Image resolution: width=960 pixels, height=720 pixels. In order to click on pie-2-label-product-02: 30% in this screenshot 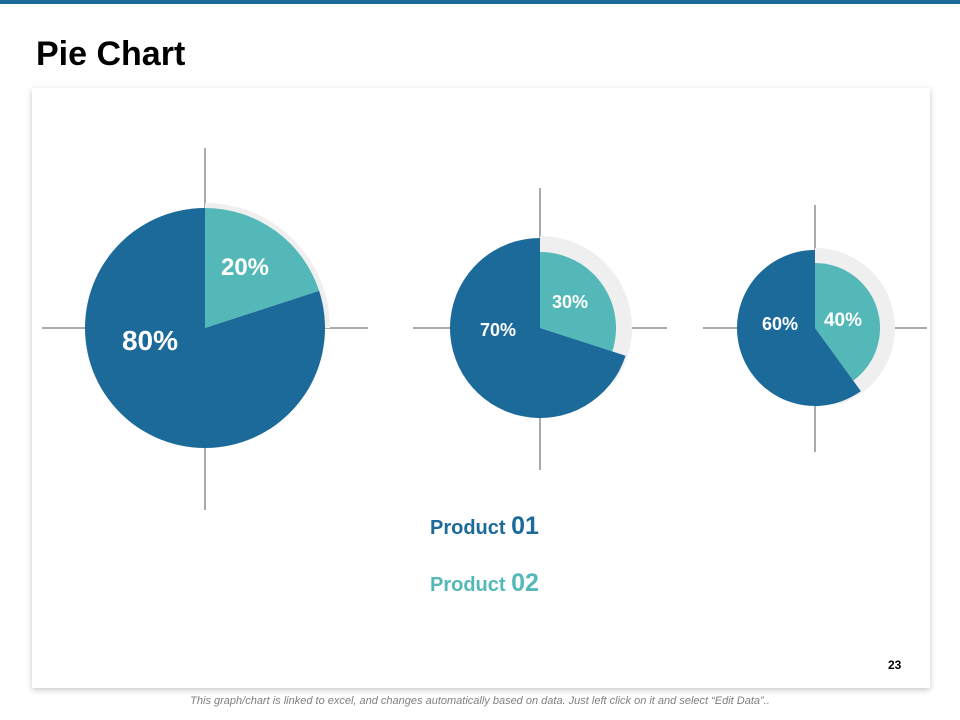, I will do `click(570, 302)`.